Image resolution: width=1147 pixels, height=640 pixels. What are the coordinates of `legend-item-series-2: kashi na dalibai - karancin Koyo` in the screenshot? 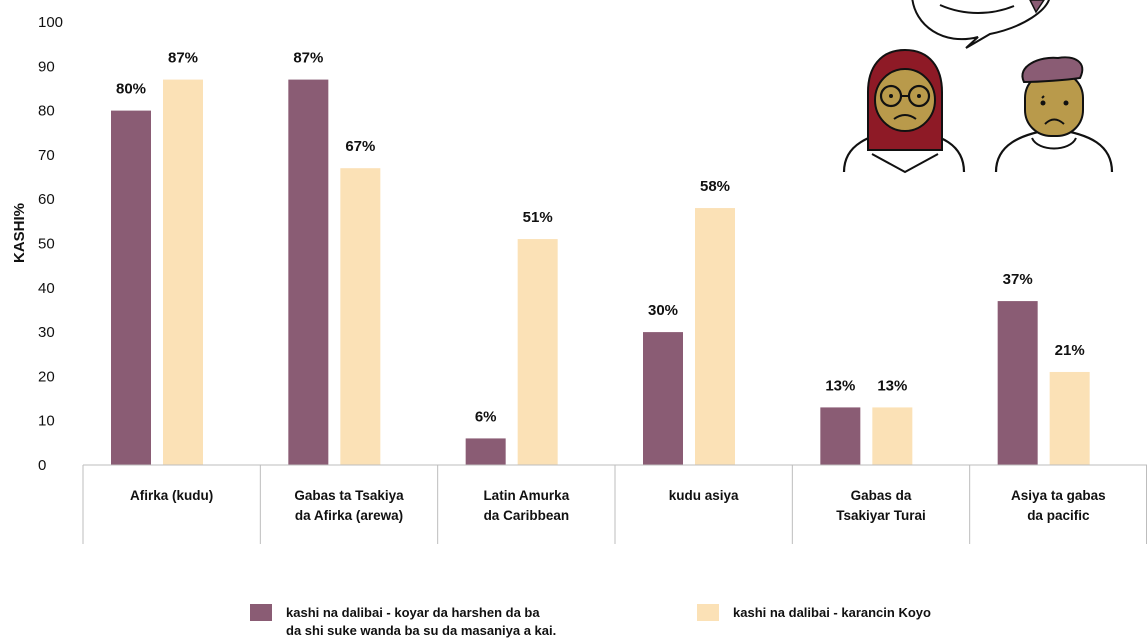 It's located at (880, 613).